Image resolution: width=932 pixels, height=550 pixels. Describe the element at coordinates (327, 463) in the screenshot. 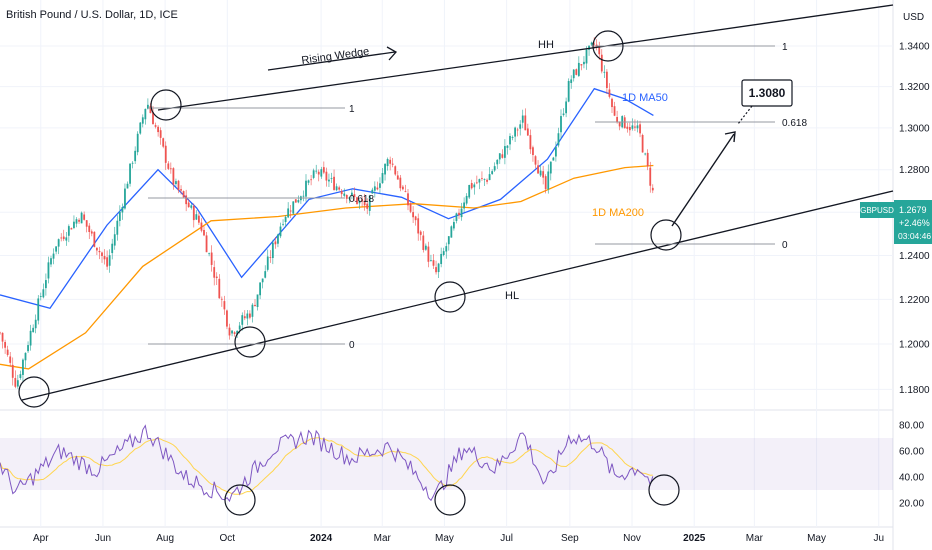

I see `rsi-line` at that location.